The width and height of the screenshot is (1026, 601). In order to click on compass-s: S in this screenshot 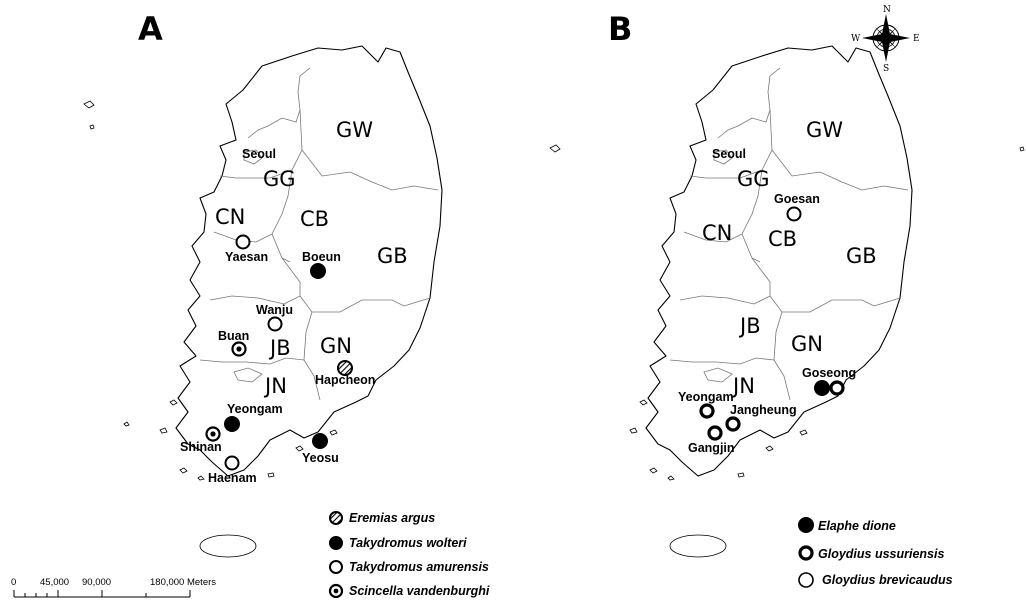, I will do `click(886, 69)`.